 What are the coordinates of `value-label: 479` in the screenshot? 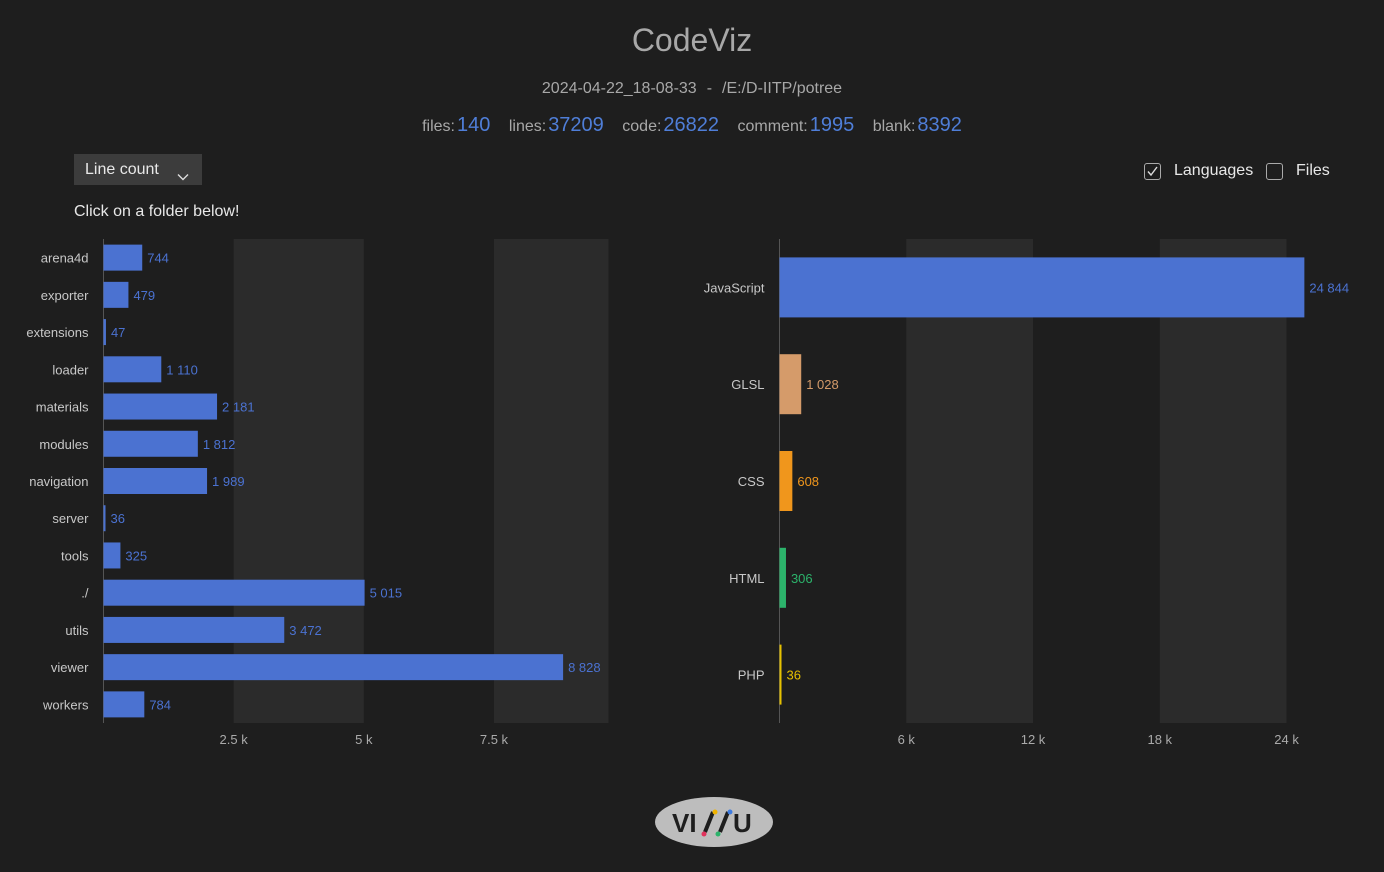 It's located at (144, 295).